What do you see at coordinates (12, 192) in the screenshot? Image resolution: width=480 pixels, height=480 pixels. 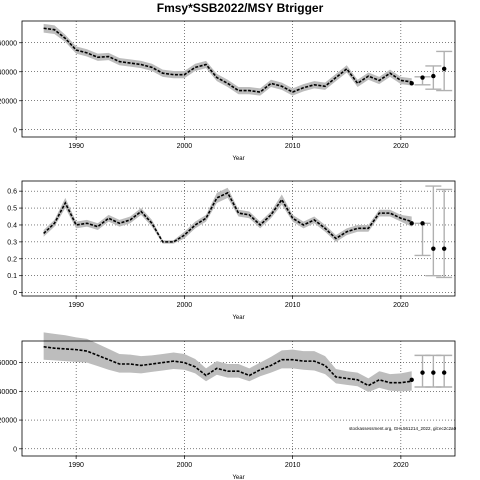 I see `y-tick-label: 0.6` at bounding box center [12, 192].